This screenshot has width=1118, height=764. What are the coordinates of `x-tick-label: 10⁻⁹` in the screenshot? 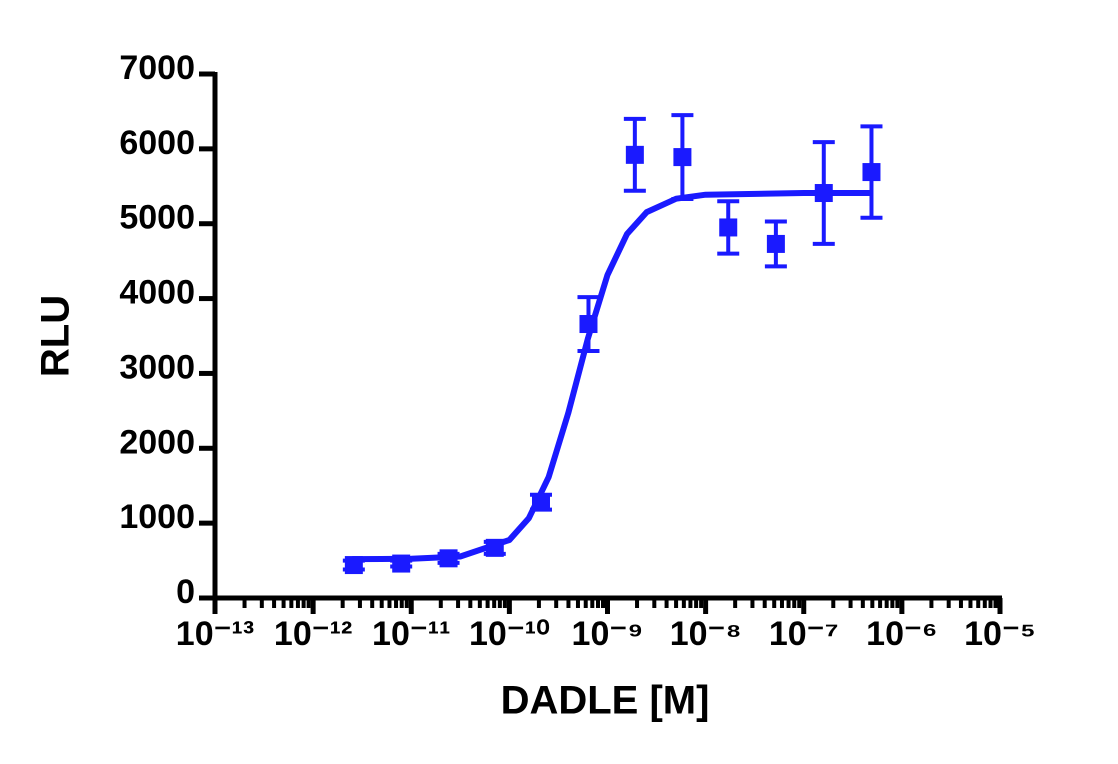 It's located at (608, 634).